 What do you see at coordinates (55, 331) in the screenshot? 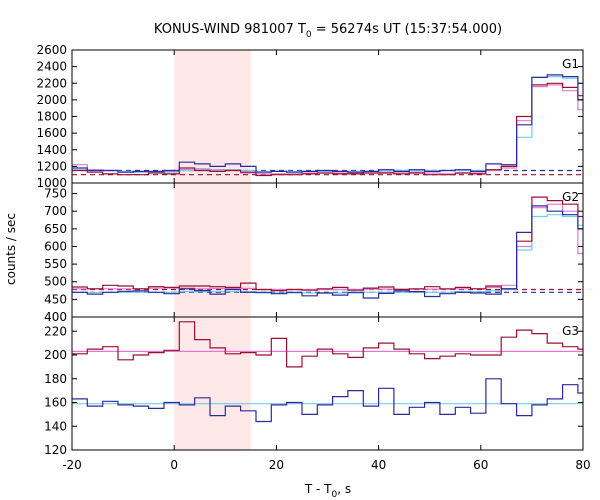
I see `y-tick-label: 220` at bounding box center [55, 331].